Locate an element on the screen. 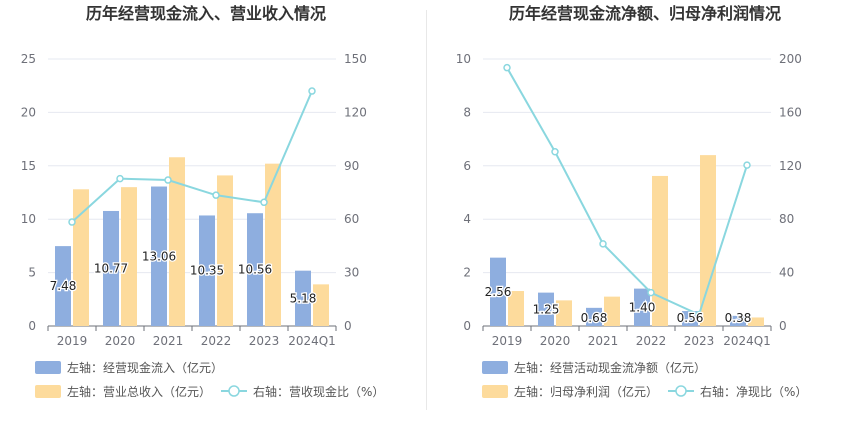 The width and height of the screenshot is (850, 437). legend-label-series3: 右轴：净现比（%） is located at coordinates (753, 391).